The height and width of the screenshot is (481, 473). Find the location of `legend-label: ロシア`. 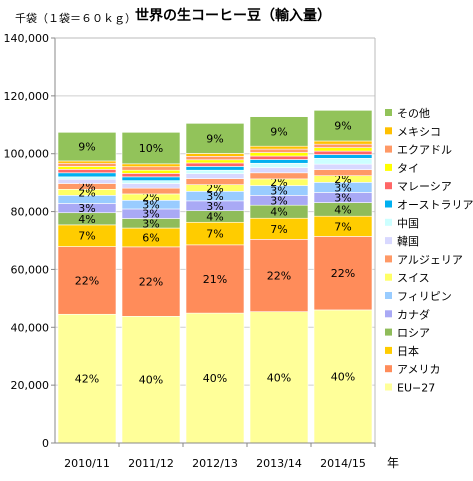

legend-label: ロシア is located at coordinates (413, 333).